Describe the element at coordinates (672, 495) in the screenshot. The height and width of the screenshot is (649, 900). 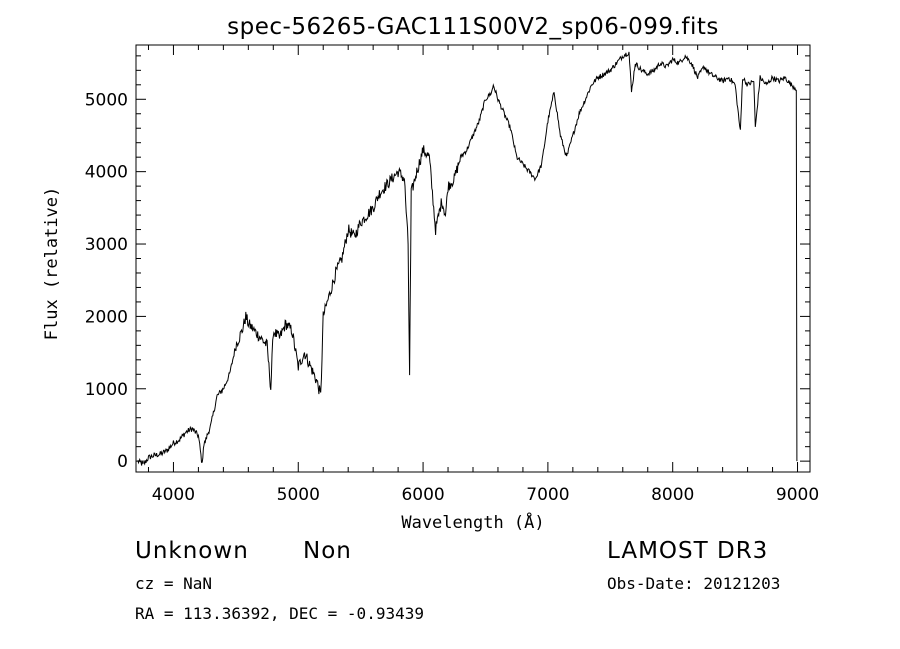
I see `x-tick-label: 8000` at that location.